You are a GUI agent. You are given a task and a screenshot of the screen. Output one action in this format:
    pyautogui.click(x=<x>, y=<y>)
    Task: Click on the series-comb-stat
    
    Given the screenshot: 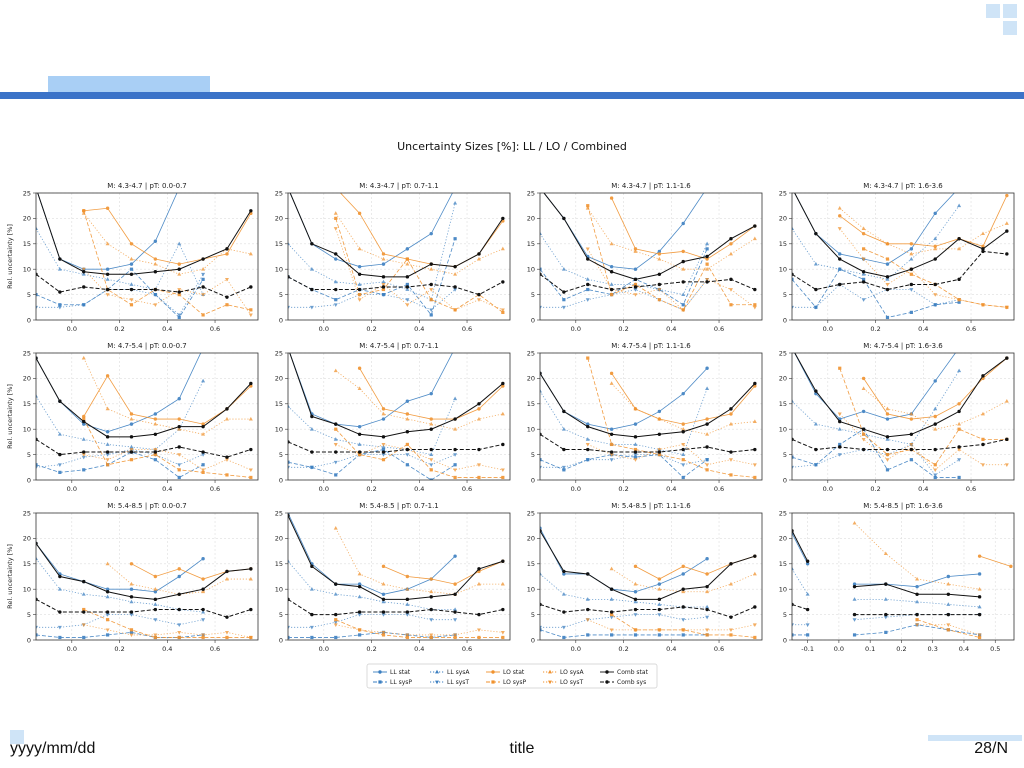 What is the action you would take?
    pyautogui.click(x=144, y=397)
    